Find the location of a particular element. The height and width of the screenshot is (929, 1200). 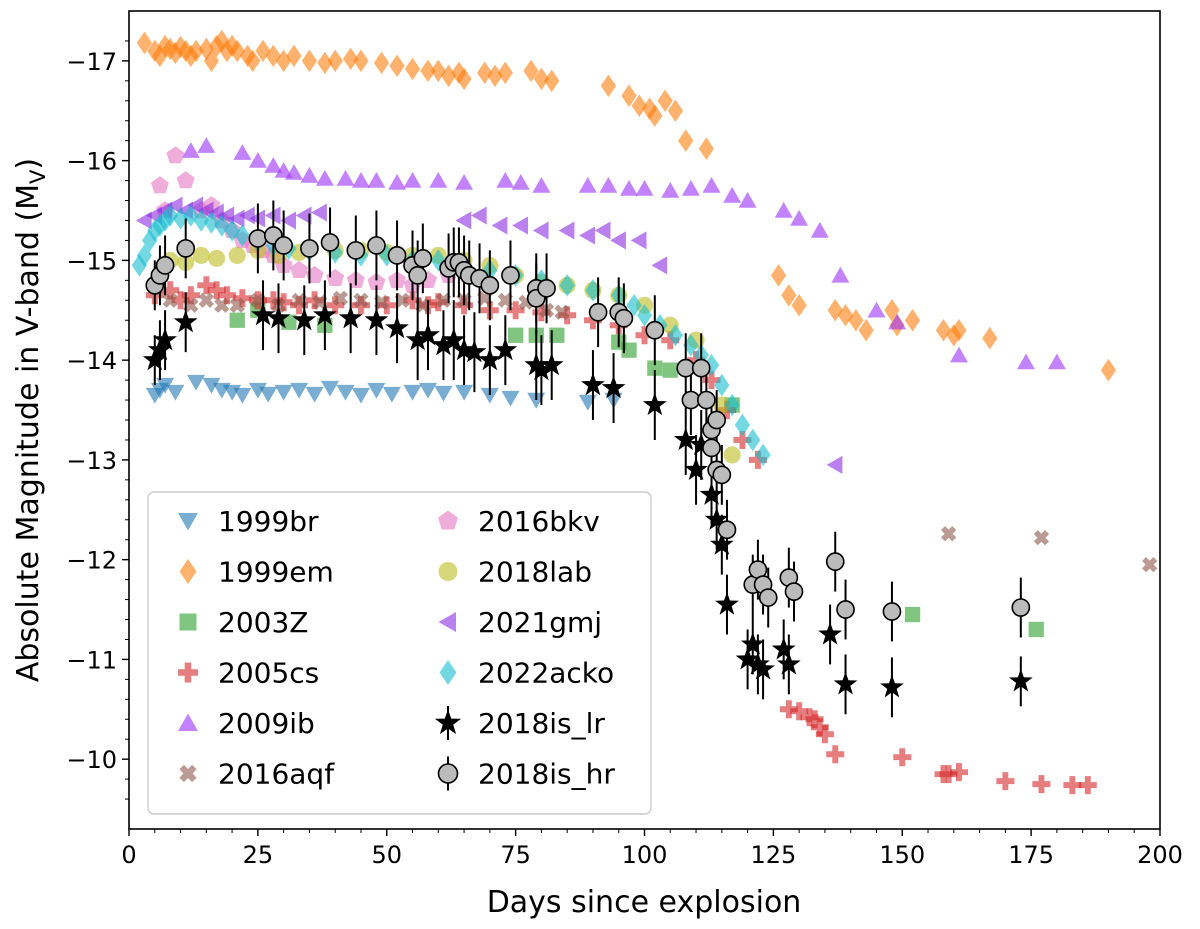

x-tick-label: 100 is located at coordinates (645, 855).